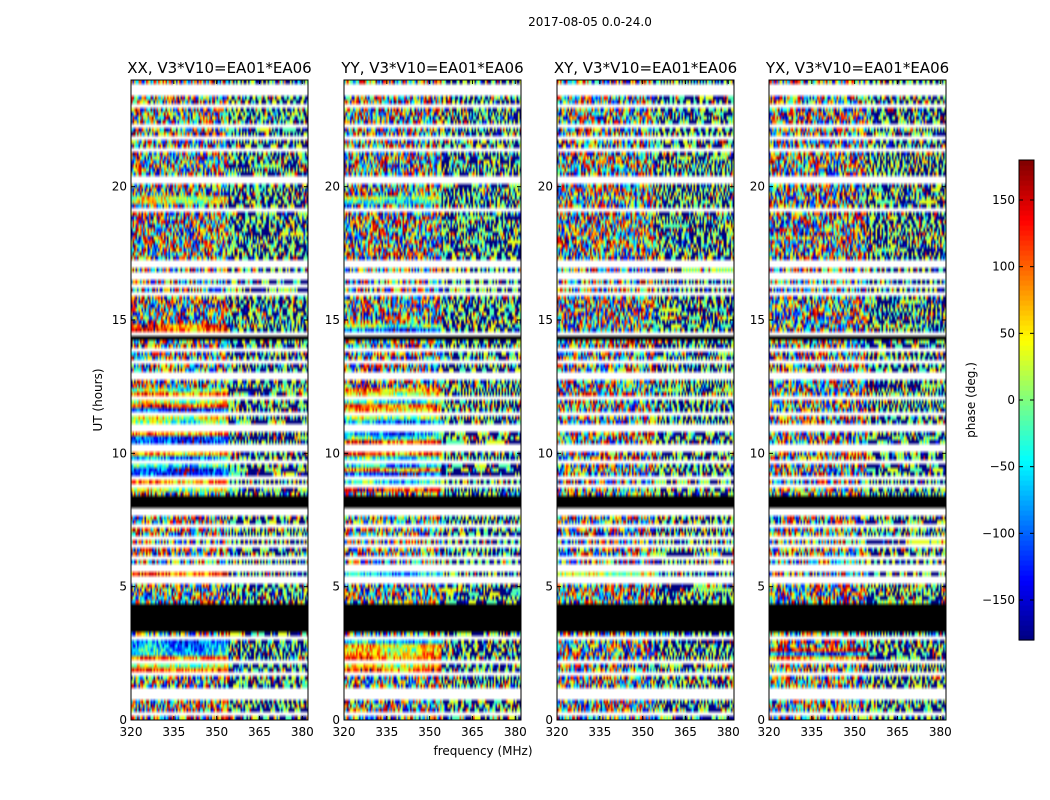 This screenshot has height=800, width=1050. Describe the element at coordinates (131, 732) in the screenshot. I see `x-tick-label: 320` at that location.